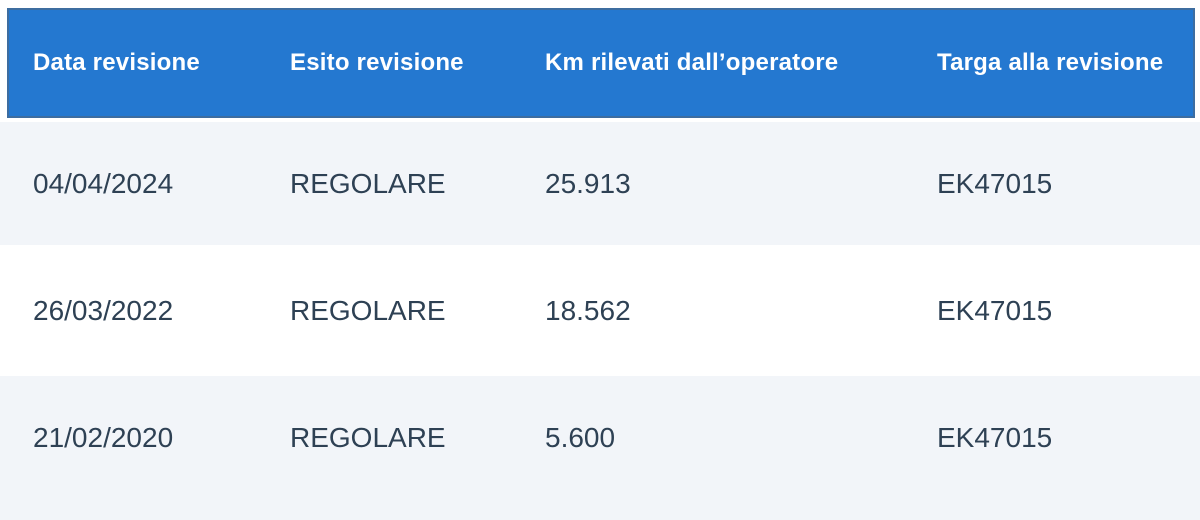 The height and width of the screenshot is (520, 1200). Describe the element at coordinates (103, 183) in the screenshot. I see `cell-data-revisione: 04/04/2024` at that location.